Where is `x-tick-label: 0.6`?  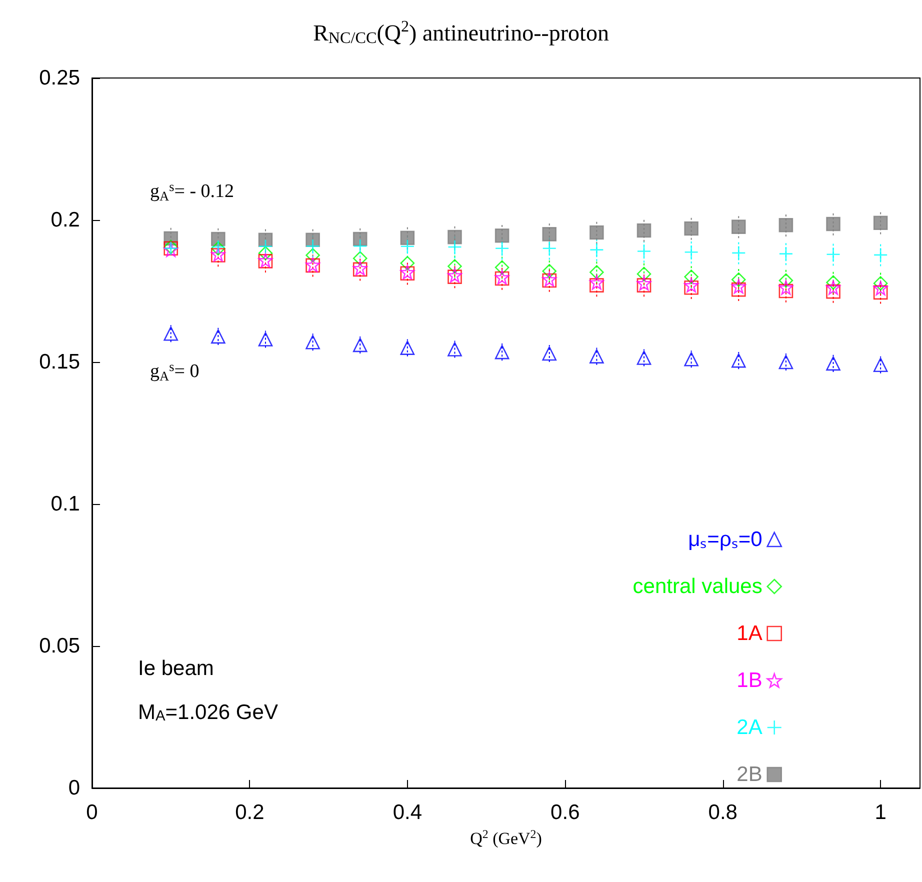
x-tick-label: 0.6 is located at coordinates (565, 812).